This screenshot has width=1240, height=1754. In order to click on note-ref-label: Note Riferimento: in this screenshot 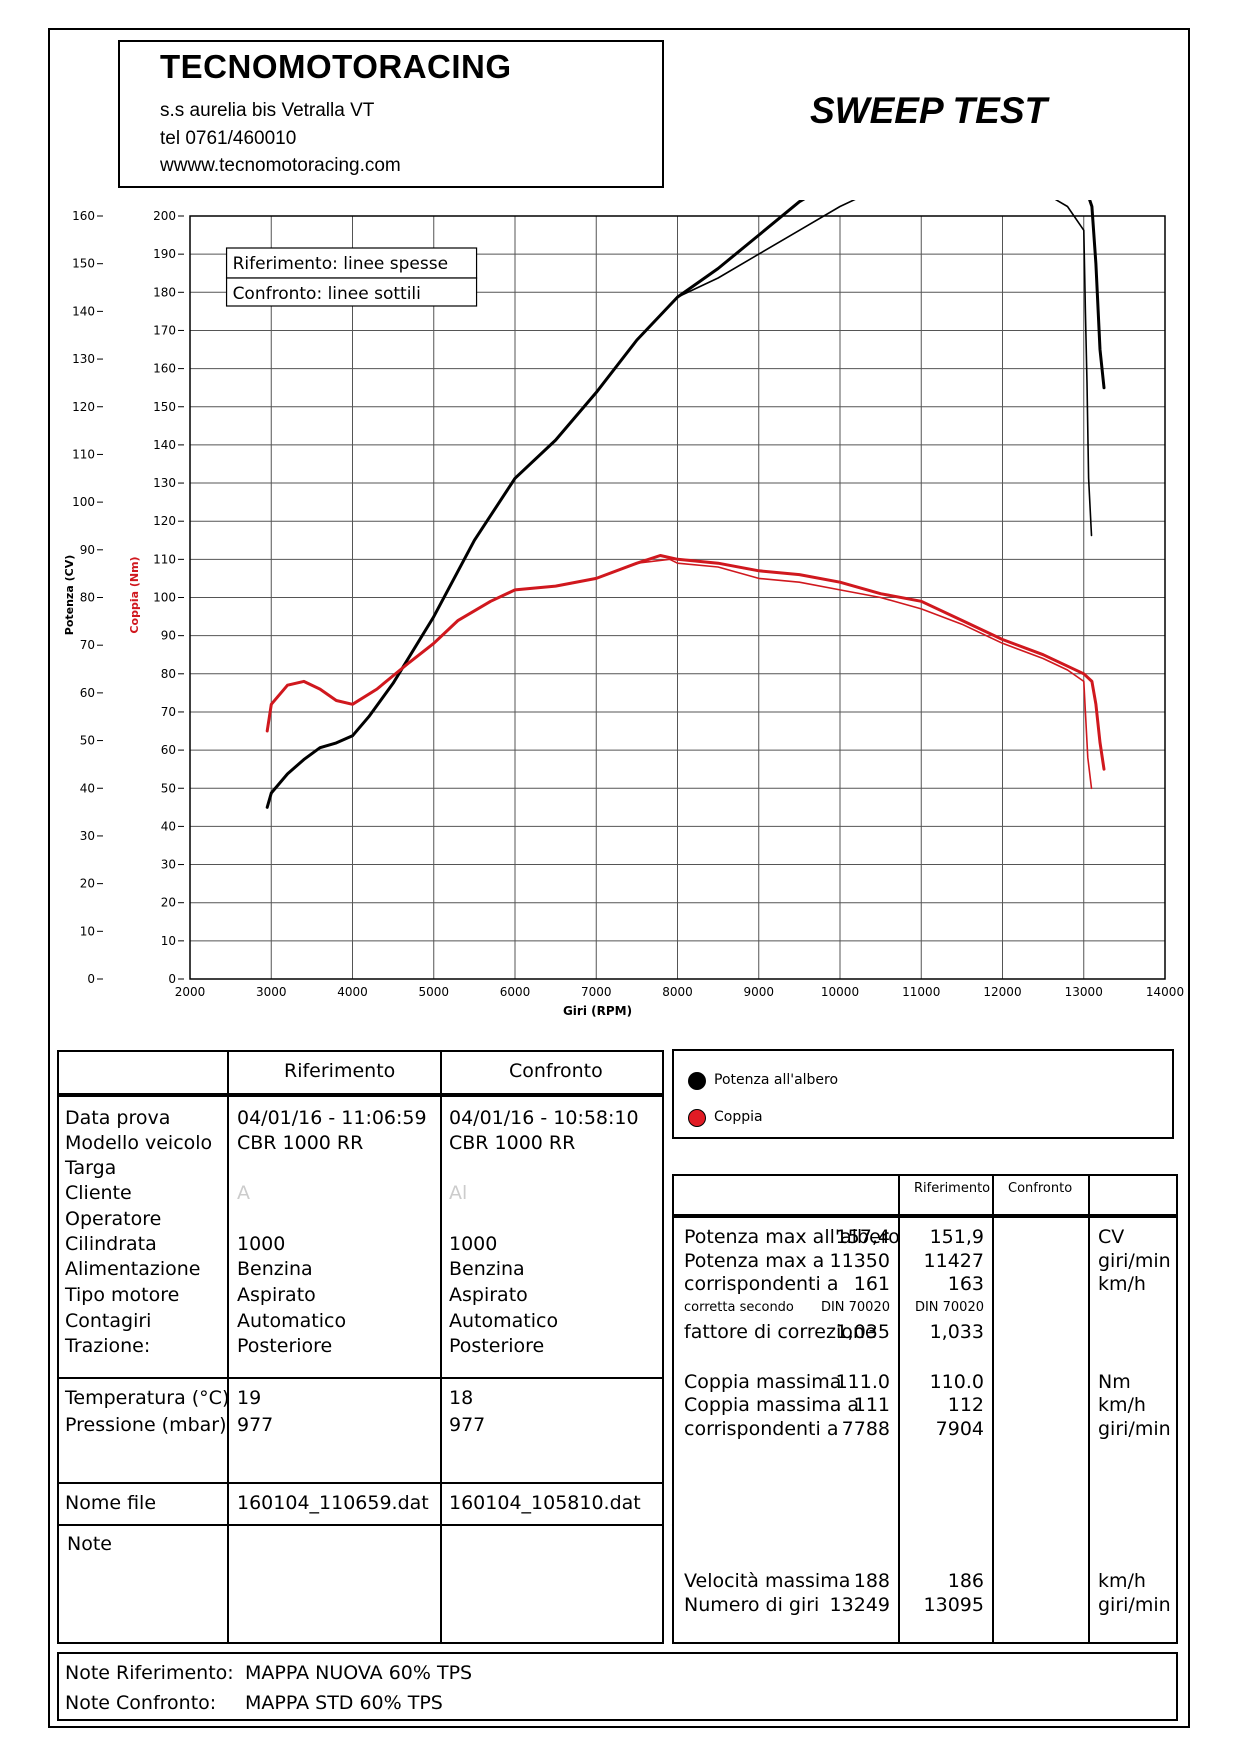, I will do `click(149, 1673)`.